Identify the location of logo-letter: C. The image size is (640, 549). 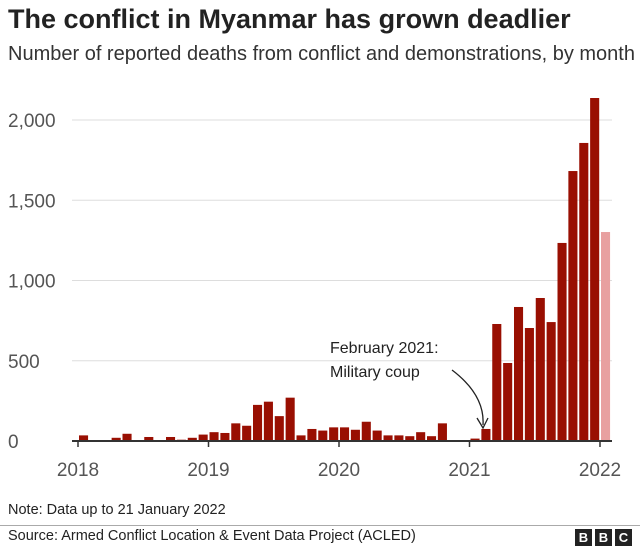
(623, 537).